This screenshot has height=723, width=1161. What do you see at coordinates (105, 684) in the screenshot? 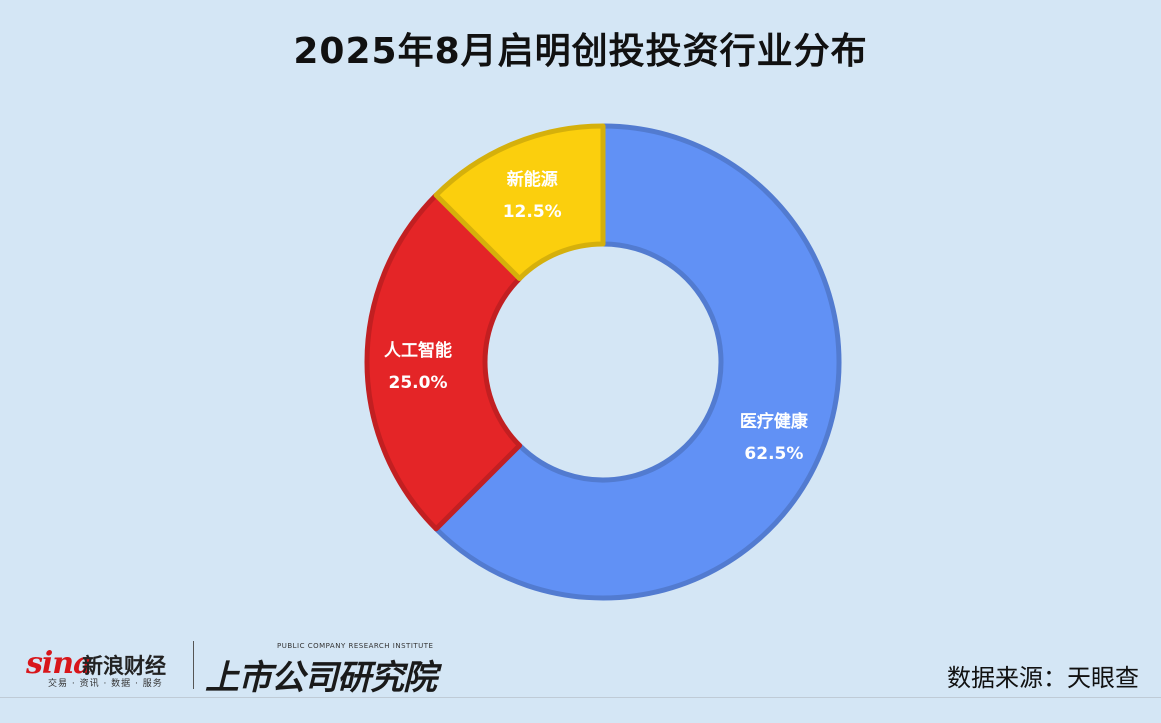
I see `sina-logo-sub: 交易 · 资讯 · 数据 · 服务` at bounding box center [105, 684].